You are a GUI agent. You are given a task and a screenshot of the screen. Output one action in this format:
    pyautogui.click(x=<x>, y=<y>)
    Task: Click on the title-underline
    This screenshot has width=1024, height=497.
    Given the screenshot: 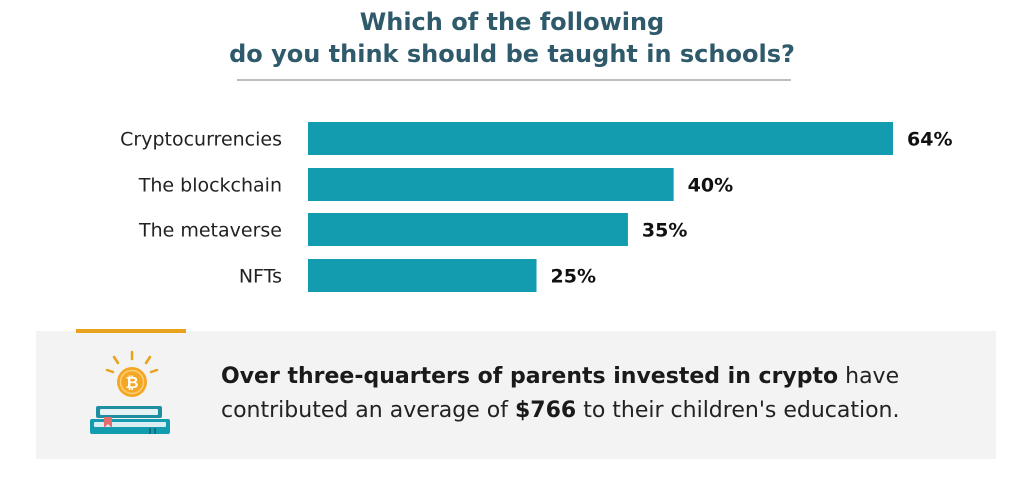 What is the action you would take?
    pyautogui.click(x=514, y=80)
    